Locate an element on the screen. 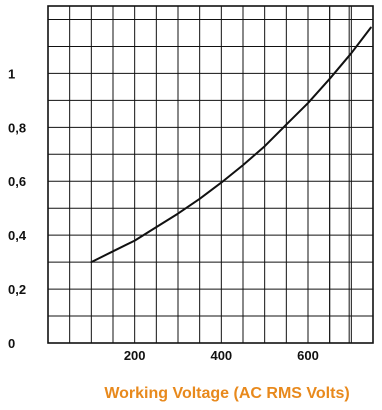 Image resolution: width=382 pixels, height=410 pixels. y-tick-label: 0 is located at coordinates (11, 343).